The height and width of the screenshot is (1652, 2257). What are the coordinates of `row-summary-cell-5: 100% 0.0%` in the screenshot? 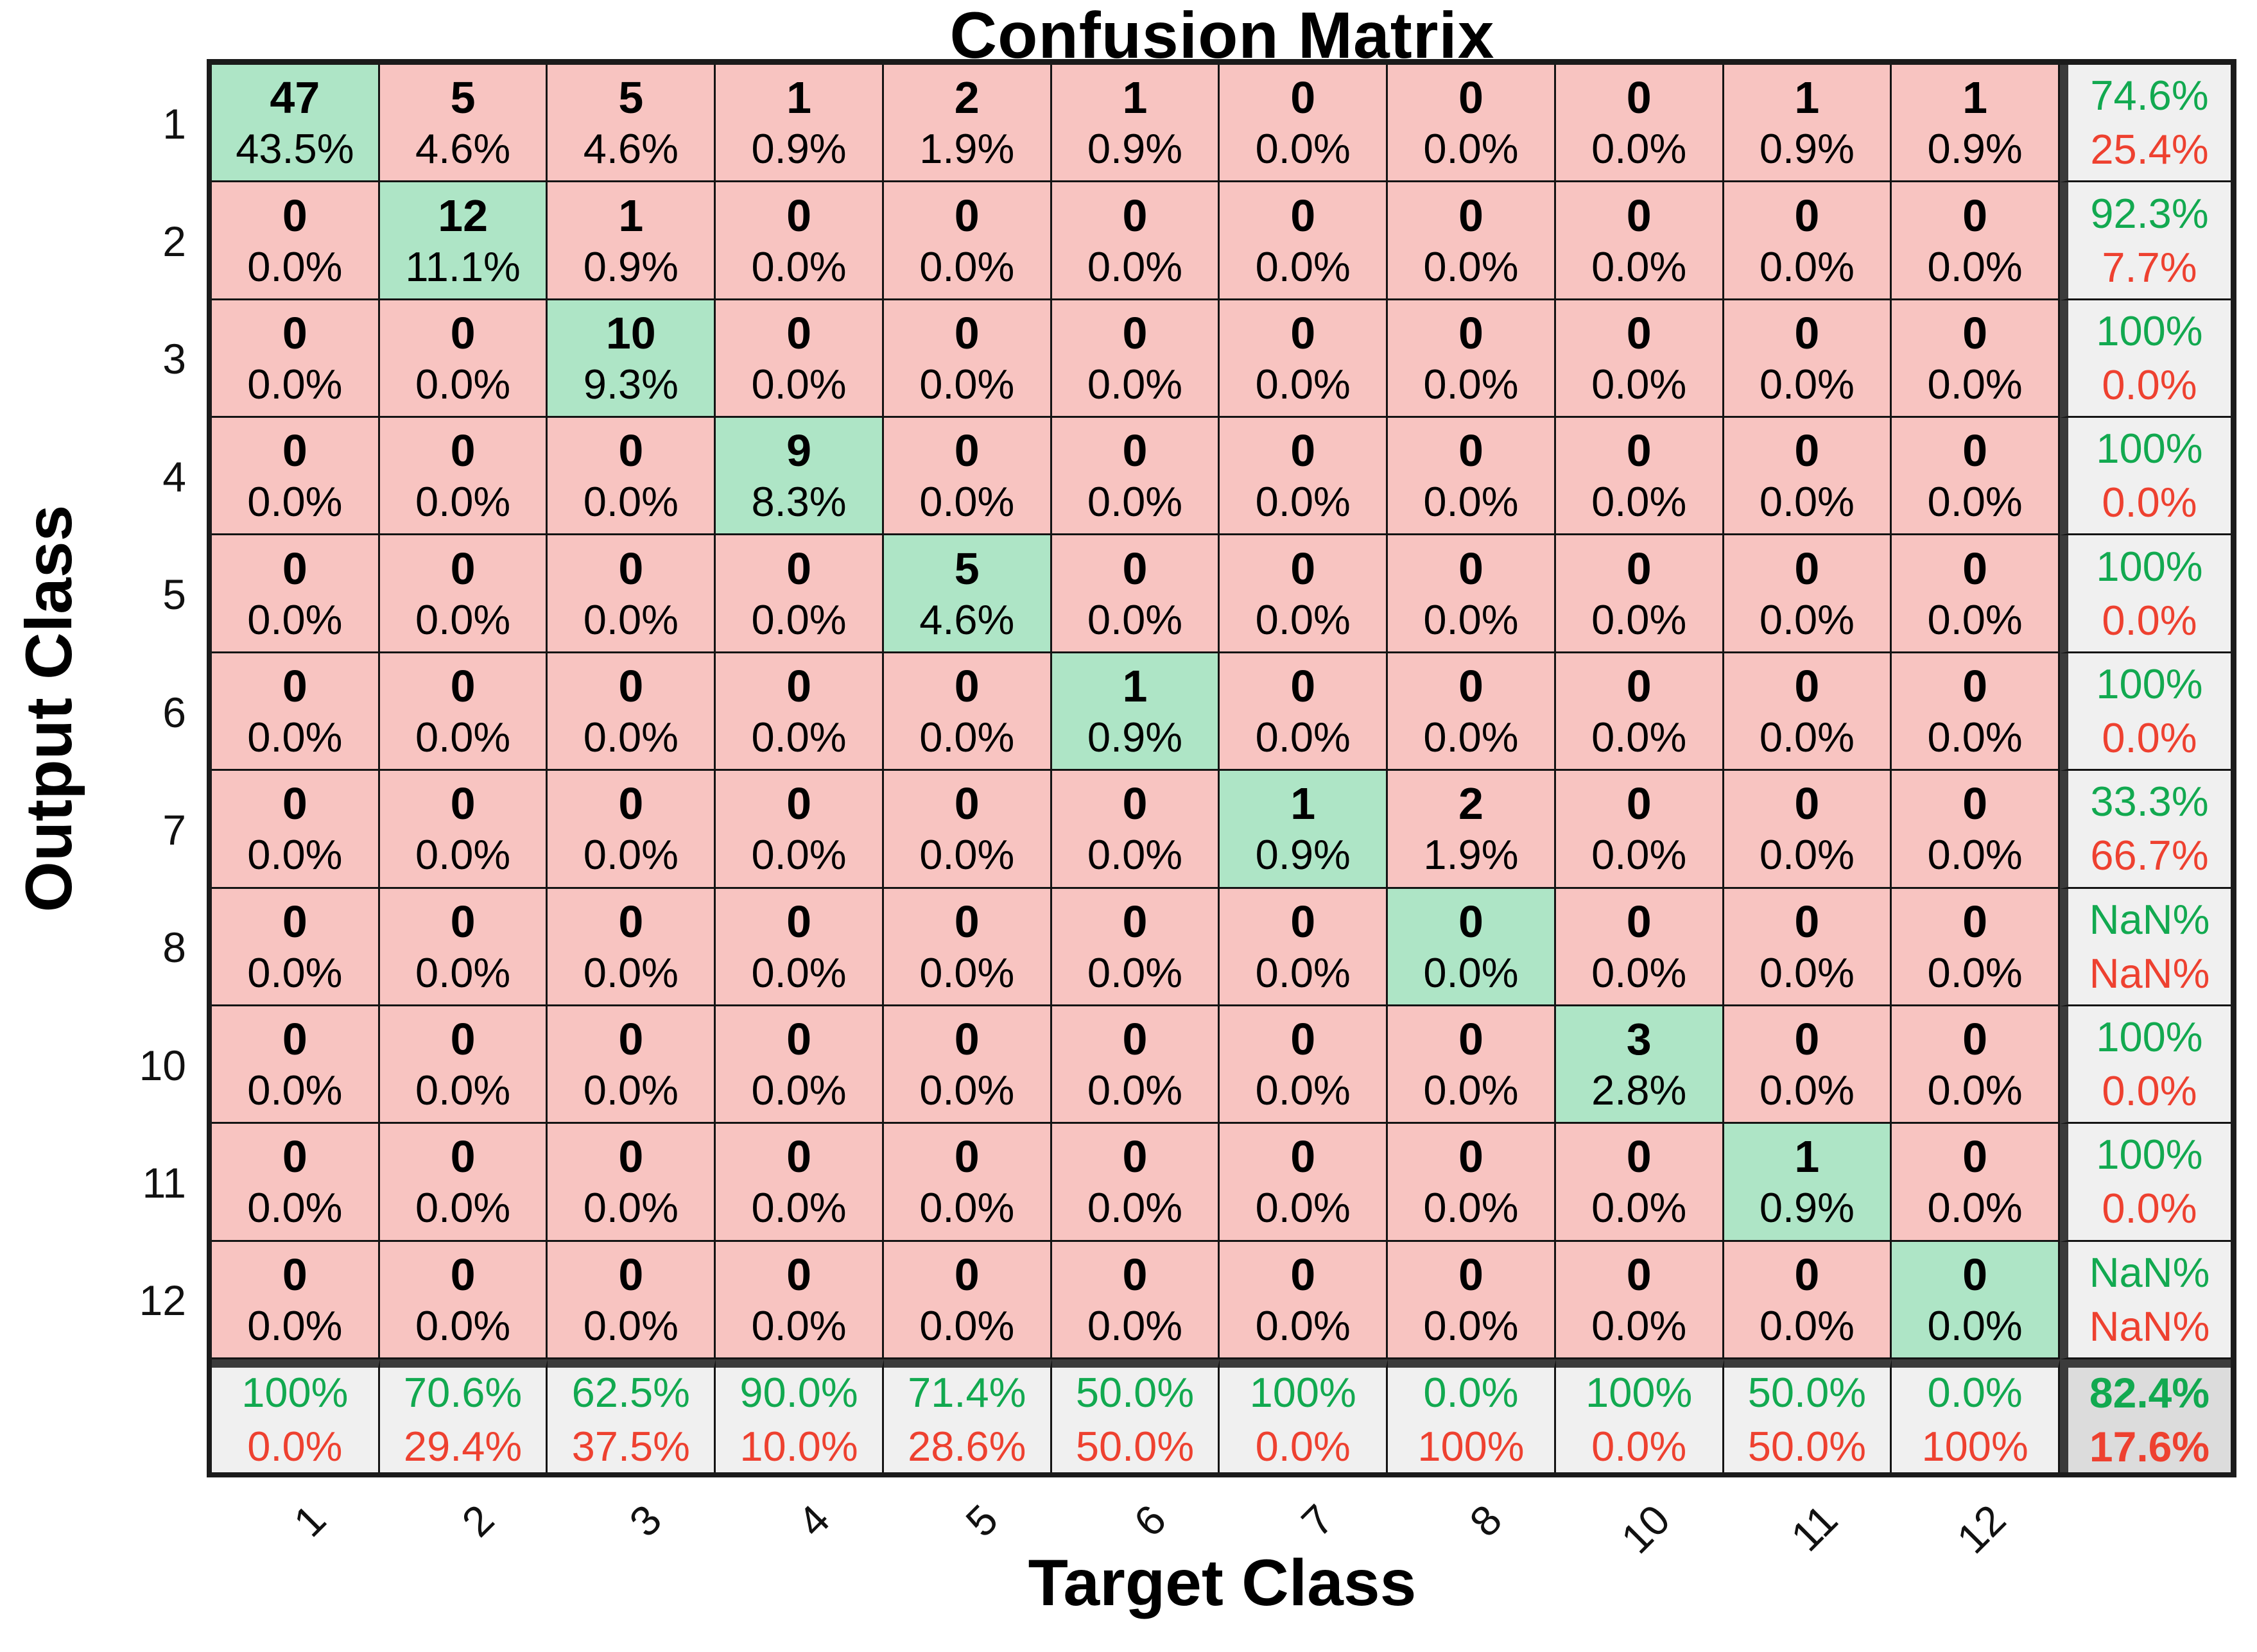 It's located at (2145, 594).